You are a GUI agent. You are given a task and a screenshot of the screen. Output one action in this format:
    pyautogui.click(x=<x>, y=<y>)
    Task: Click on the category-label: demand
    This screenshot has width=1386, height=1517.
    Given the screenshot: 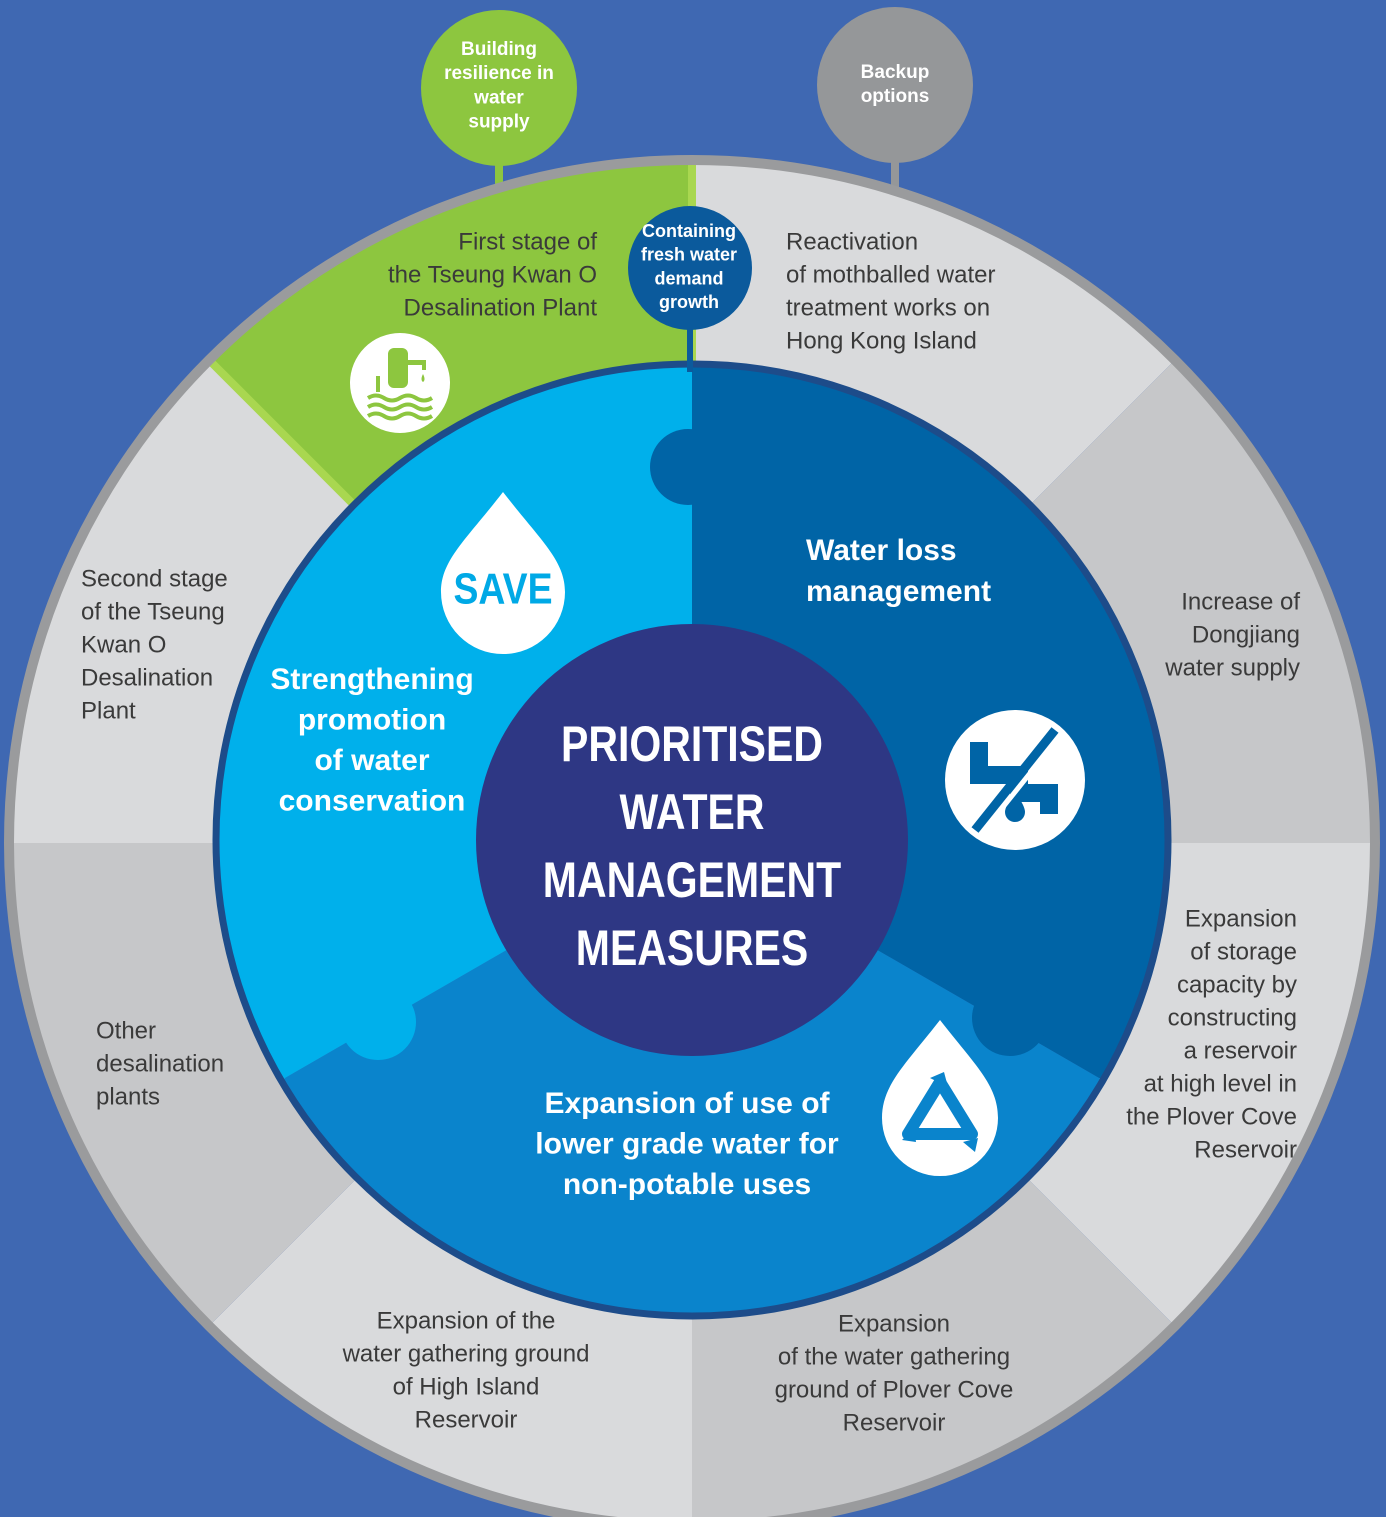 What is the action you would take?
    pyautogui.click(x=688, y=278)
    